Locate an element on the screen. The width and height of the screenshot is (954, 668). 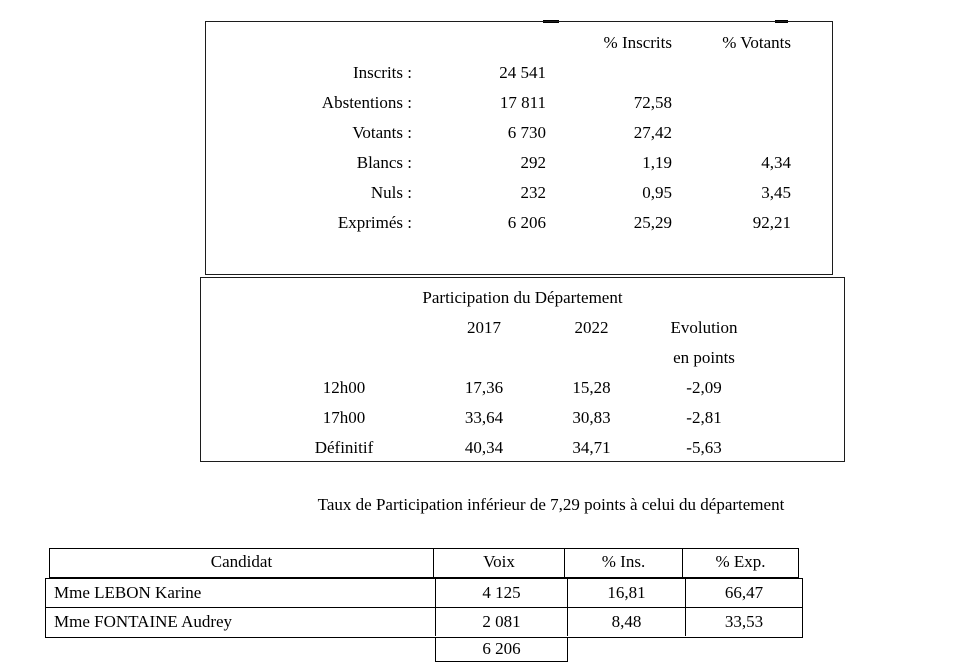
participation-evolution-value: -2,09 is located at coordinates (704, 387).